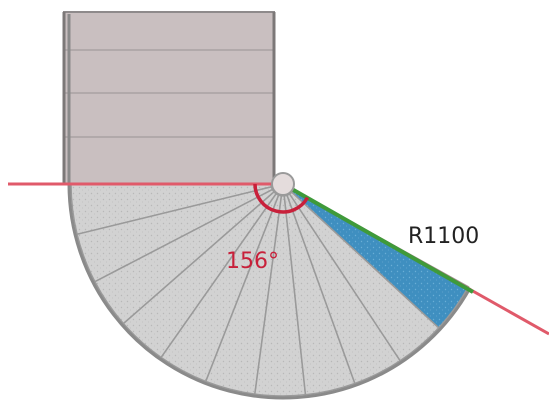  What do you see at coordinates (283, 184) in the screenshot?
I see `center-column` at bounding box center [283, 184].